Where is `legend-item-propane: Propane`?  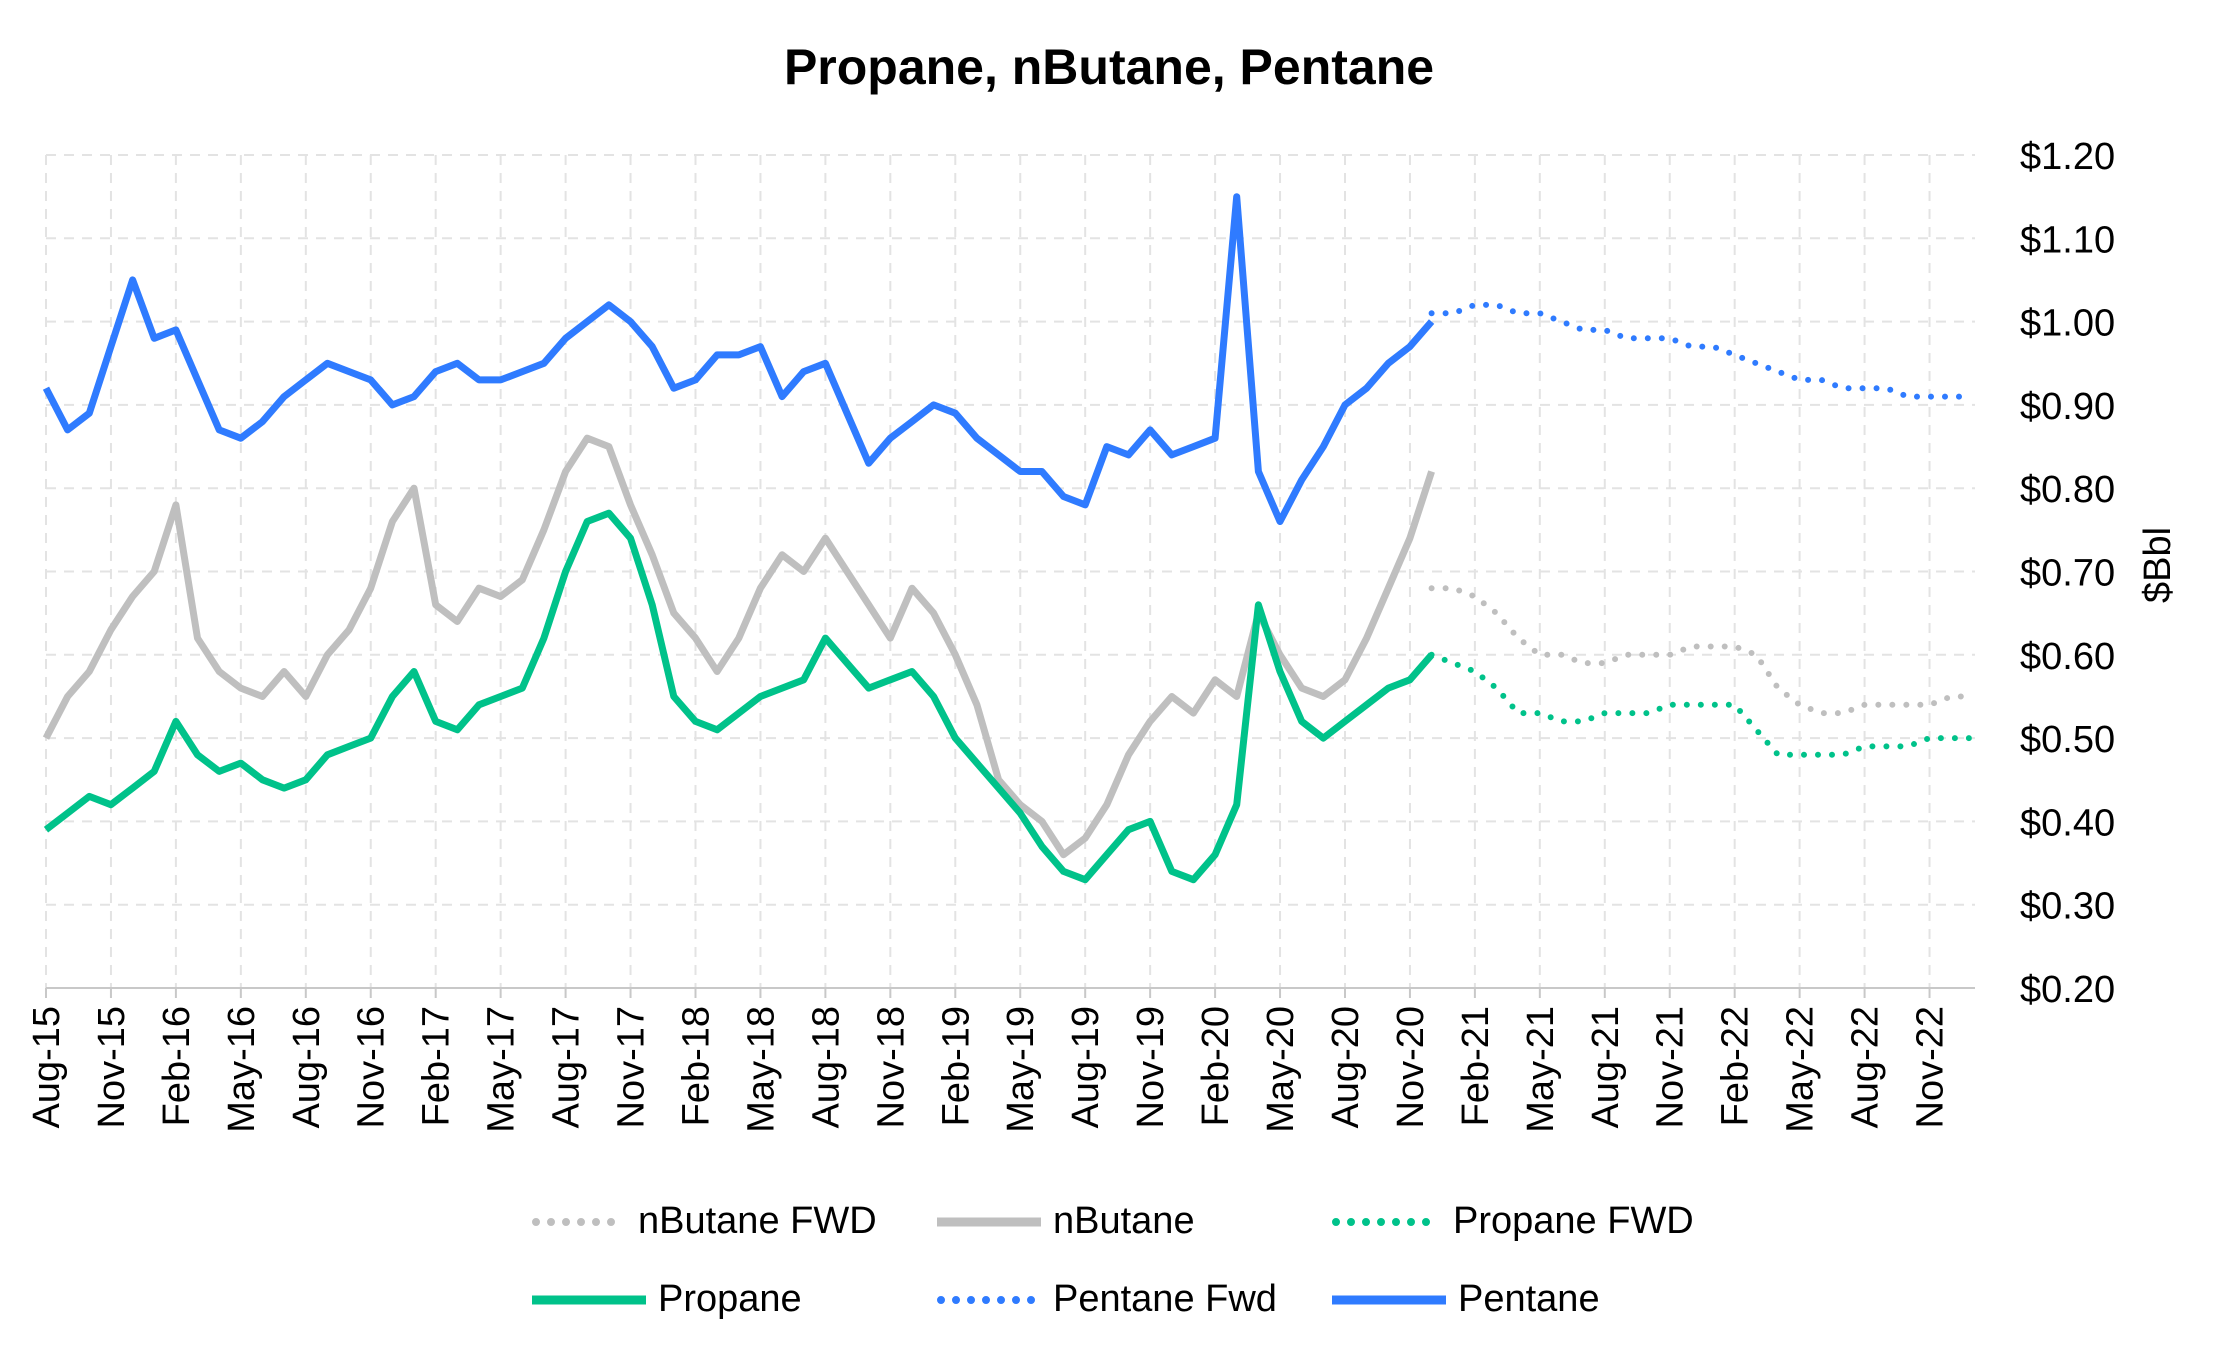
legend-item-propane: Propane is located at coordinates (666, 1299).